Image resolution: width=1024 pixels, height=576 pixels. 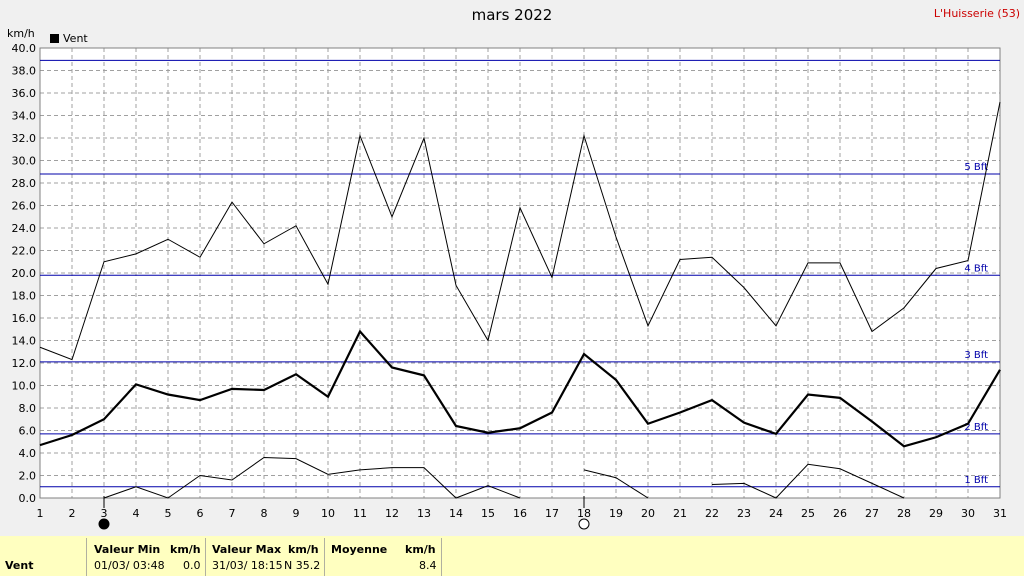 I want to click on y-tick-label: 22.0, so click(x=24, y=251).